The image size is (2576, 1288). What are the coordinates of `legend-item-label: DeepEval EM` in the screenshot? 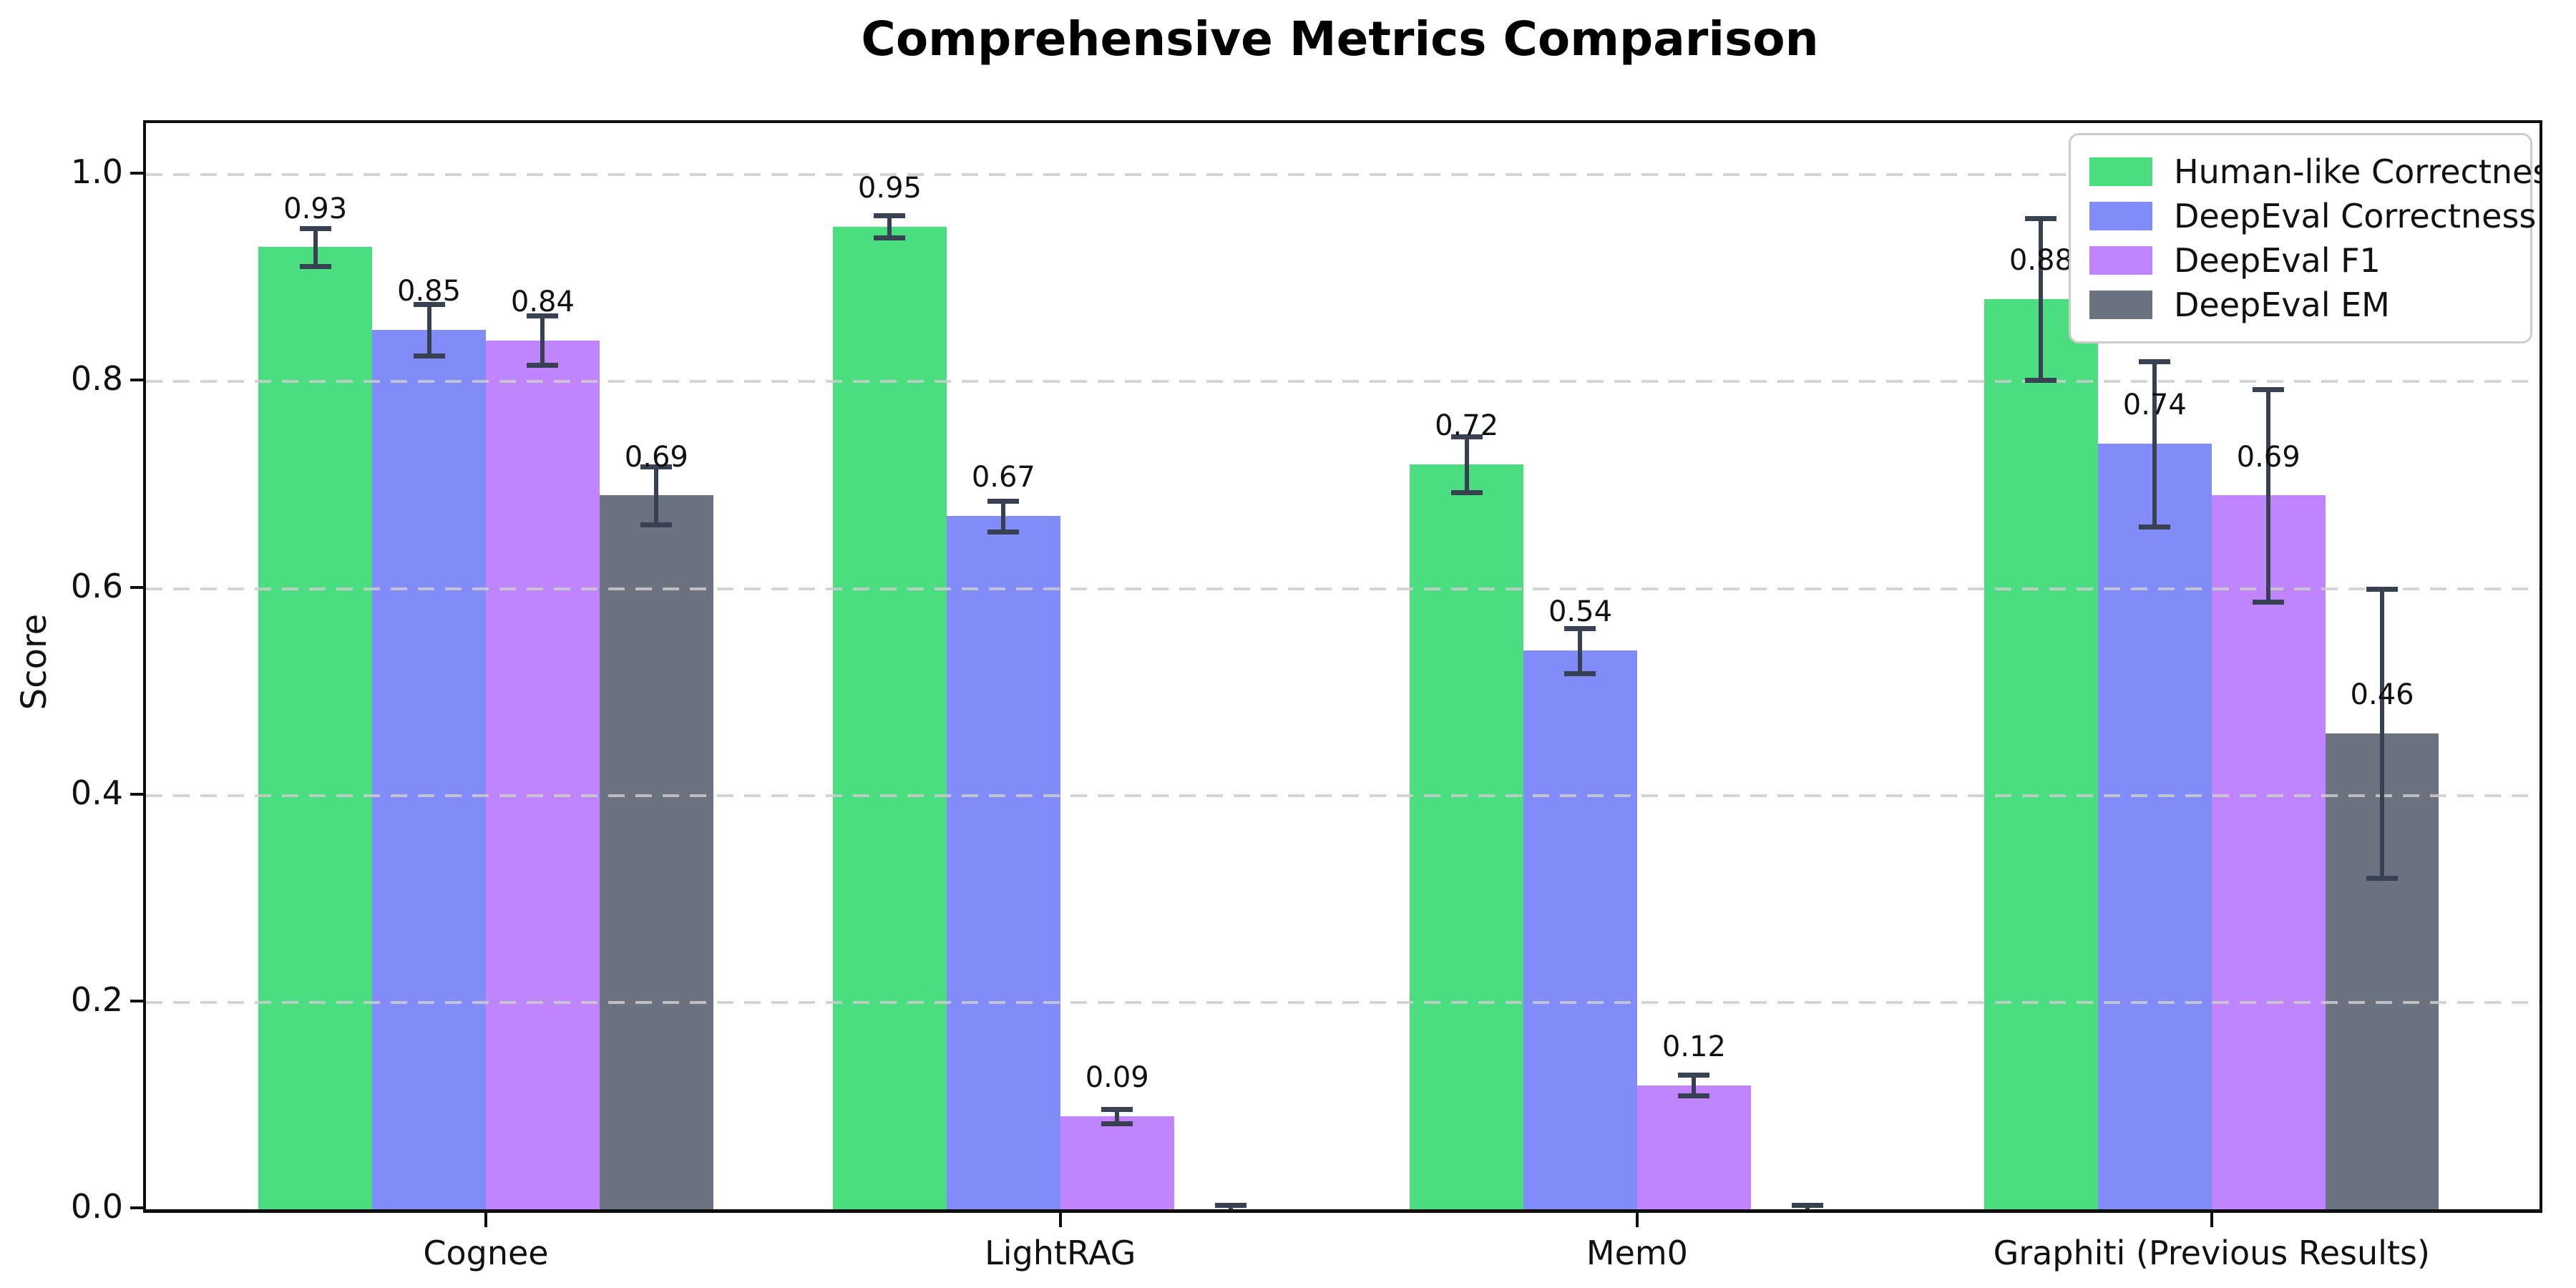 It's located at (2282, 305).